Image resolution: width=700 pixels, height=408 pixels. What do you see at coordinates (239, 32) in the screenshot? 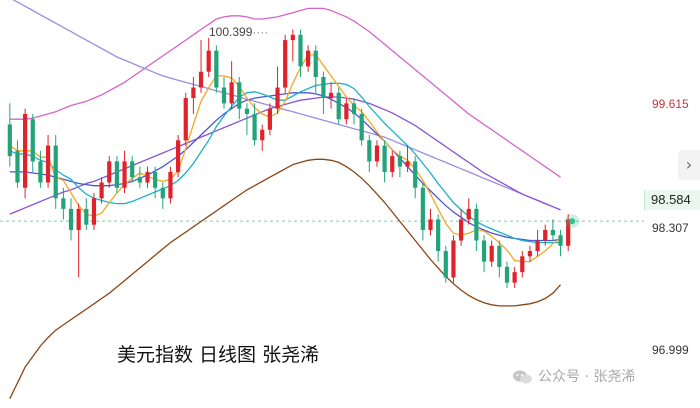
I see `max-price-annotation: 100.399····` at bounding box center [239, 32].